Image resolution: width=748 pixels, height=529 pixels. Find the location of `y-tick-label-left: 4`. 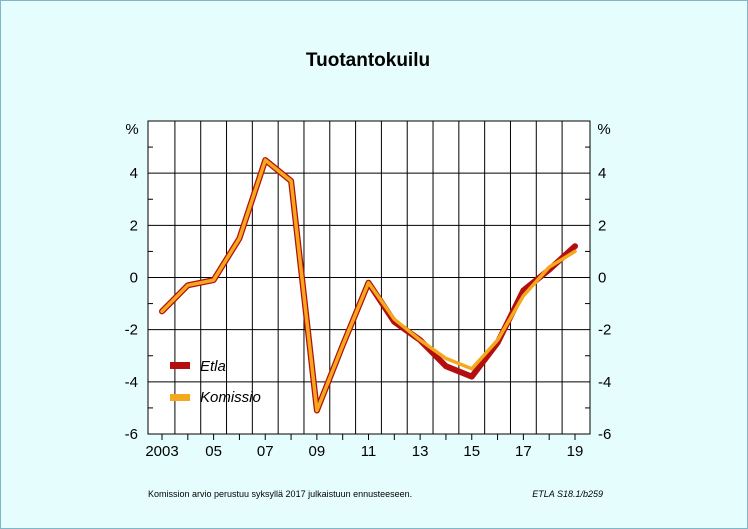

y-tick-label-left: 4 is located at coordinates (134, 173).